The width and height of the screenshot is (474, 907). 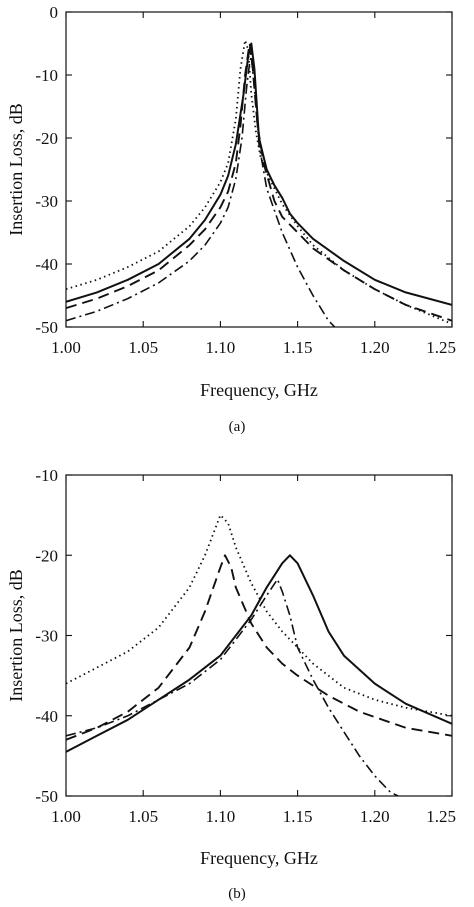 I want to click on figure-caption: (b), so click(x=237, y=894).